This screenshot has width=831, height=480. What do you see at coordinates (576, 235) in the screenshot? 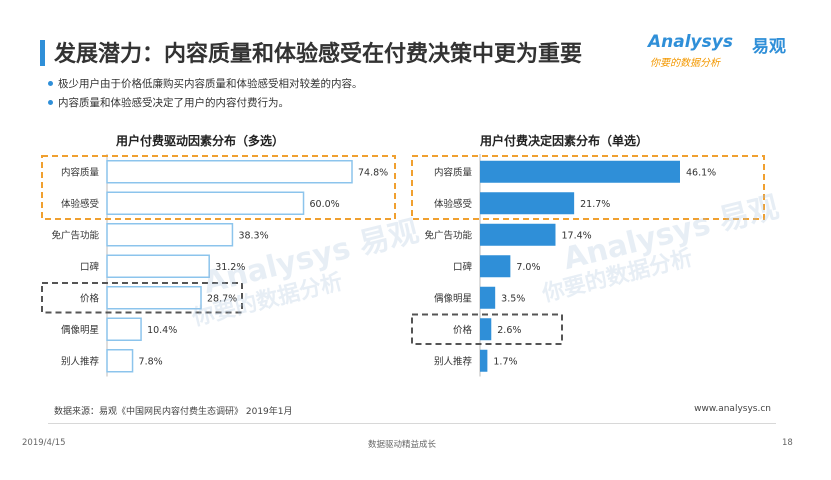
I see `value-label: 17.4%` at bounding box center [576, 235].